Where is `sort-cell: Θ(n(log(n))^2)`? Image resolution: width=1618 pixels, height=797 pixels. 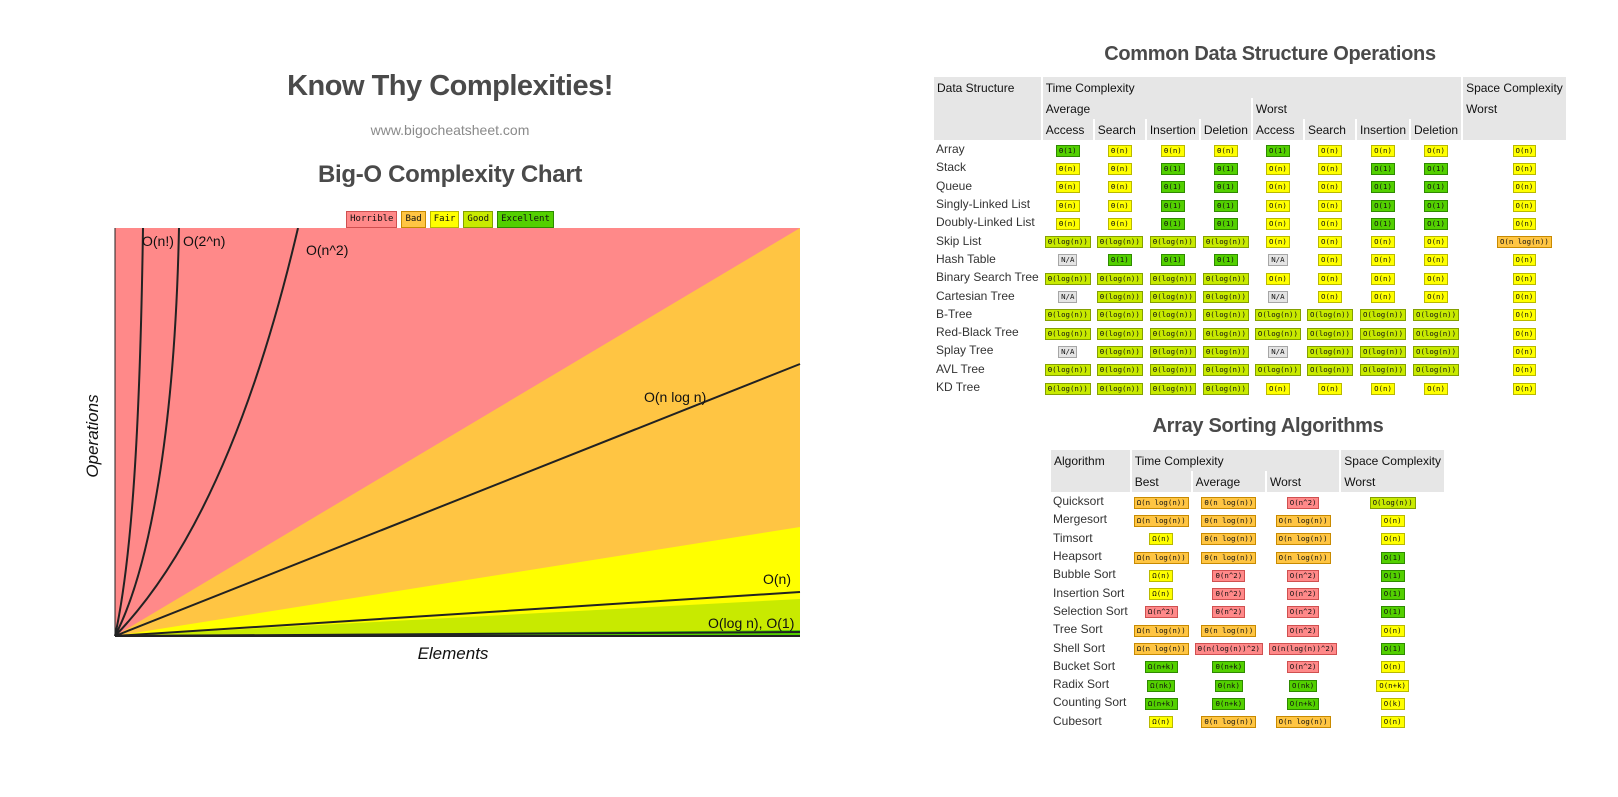
sort-cell: Θ(n(log(n))^2) is located at coordinates (1229, 647).